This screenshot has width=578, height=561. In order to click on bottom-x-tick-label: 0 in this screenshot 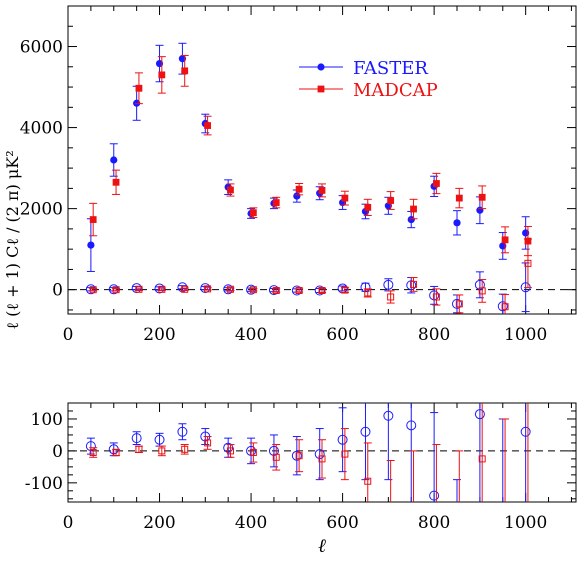, I will do `click(68, 523)`.